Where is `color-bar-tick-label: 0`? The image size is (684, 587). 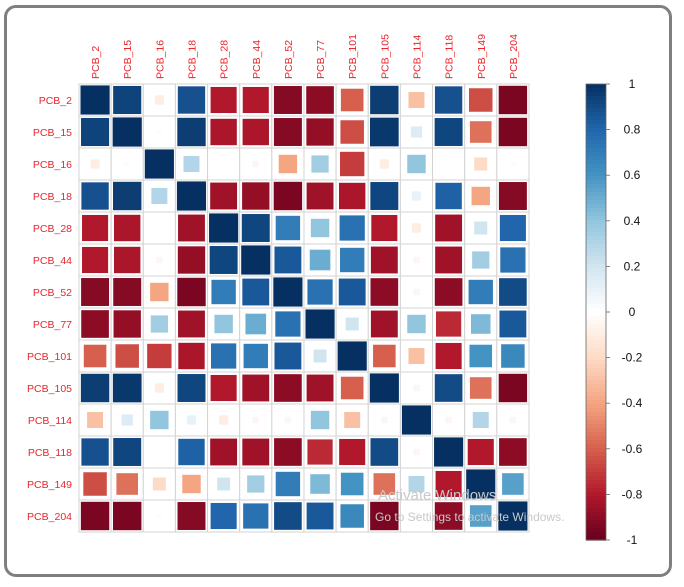
color-bar-tick-label: 0 is located at coordinates (632, 312).